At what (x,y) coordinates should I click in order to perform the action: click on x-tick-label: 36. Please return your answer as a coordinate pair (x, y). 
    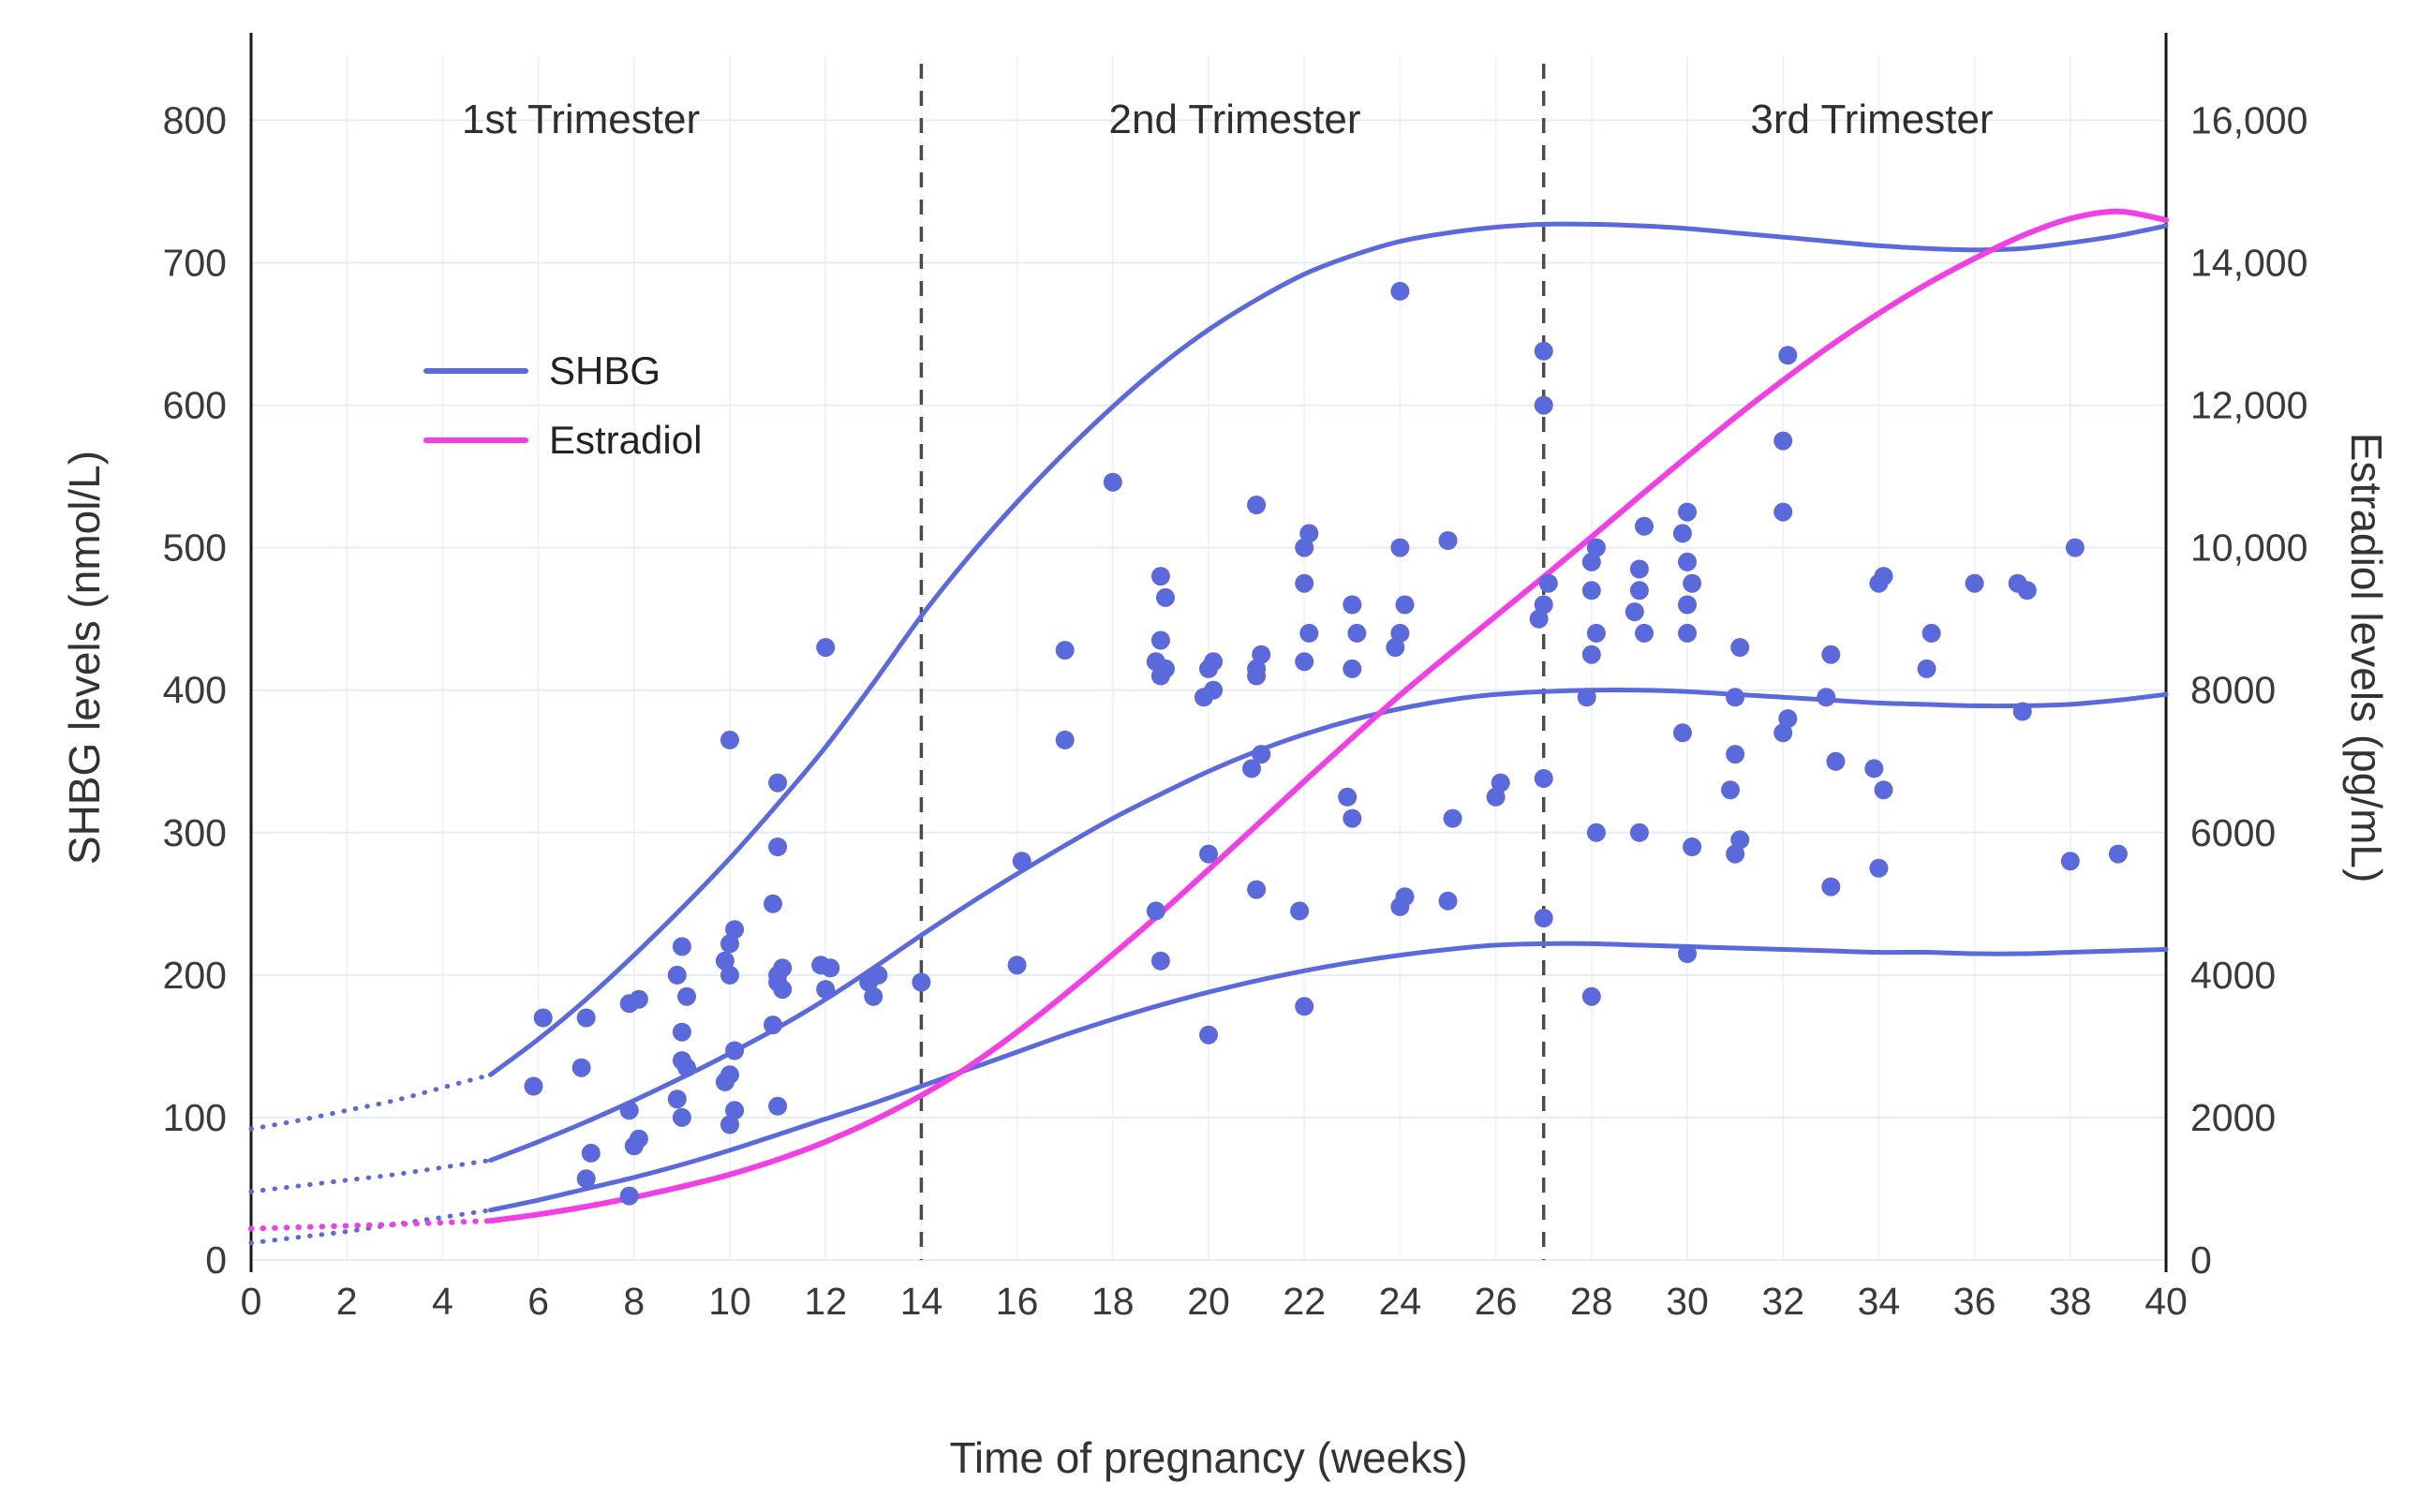
    Looking at the image, I should click on (1974, 1301).